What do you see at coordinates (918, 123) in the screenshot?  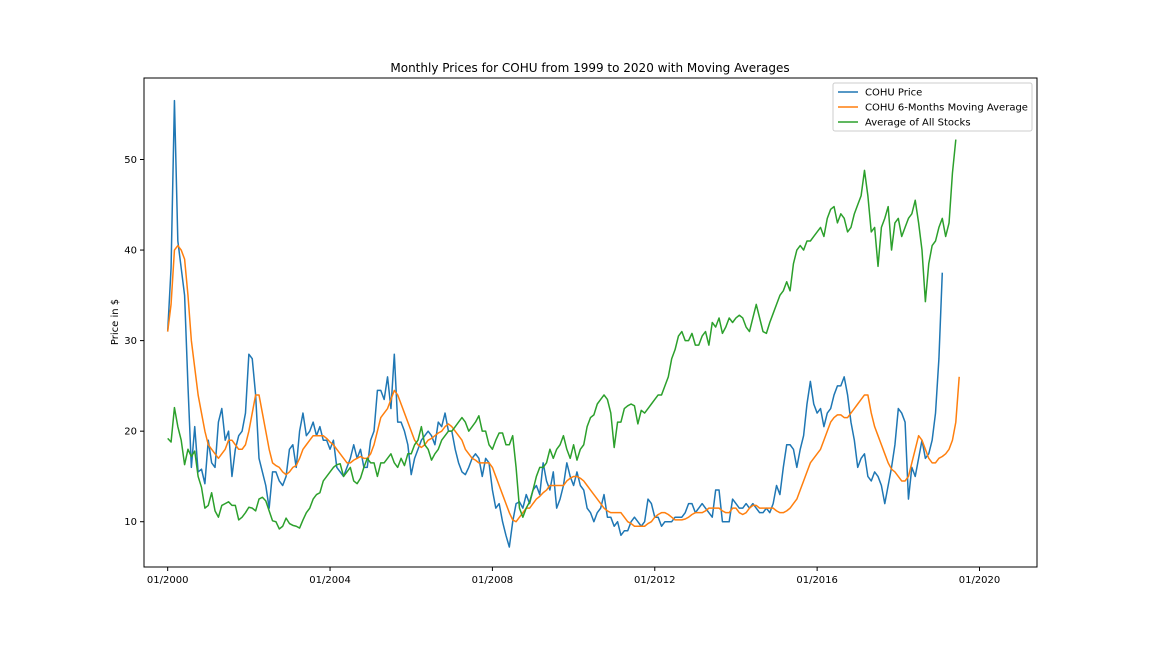 I see `legend-label: Average of All Stocks` at bounding box center [918, 123].